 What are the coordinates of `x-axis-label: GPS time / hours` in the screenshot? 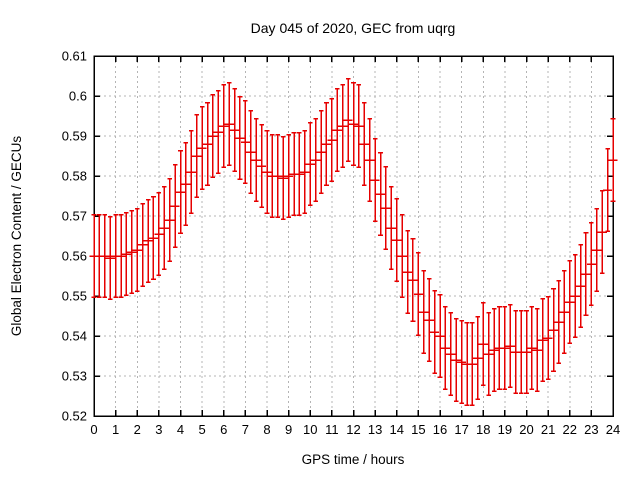 It's located at (353, 459).